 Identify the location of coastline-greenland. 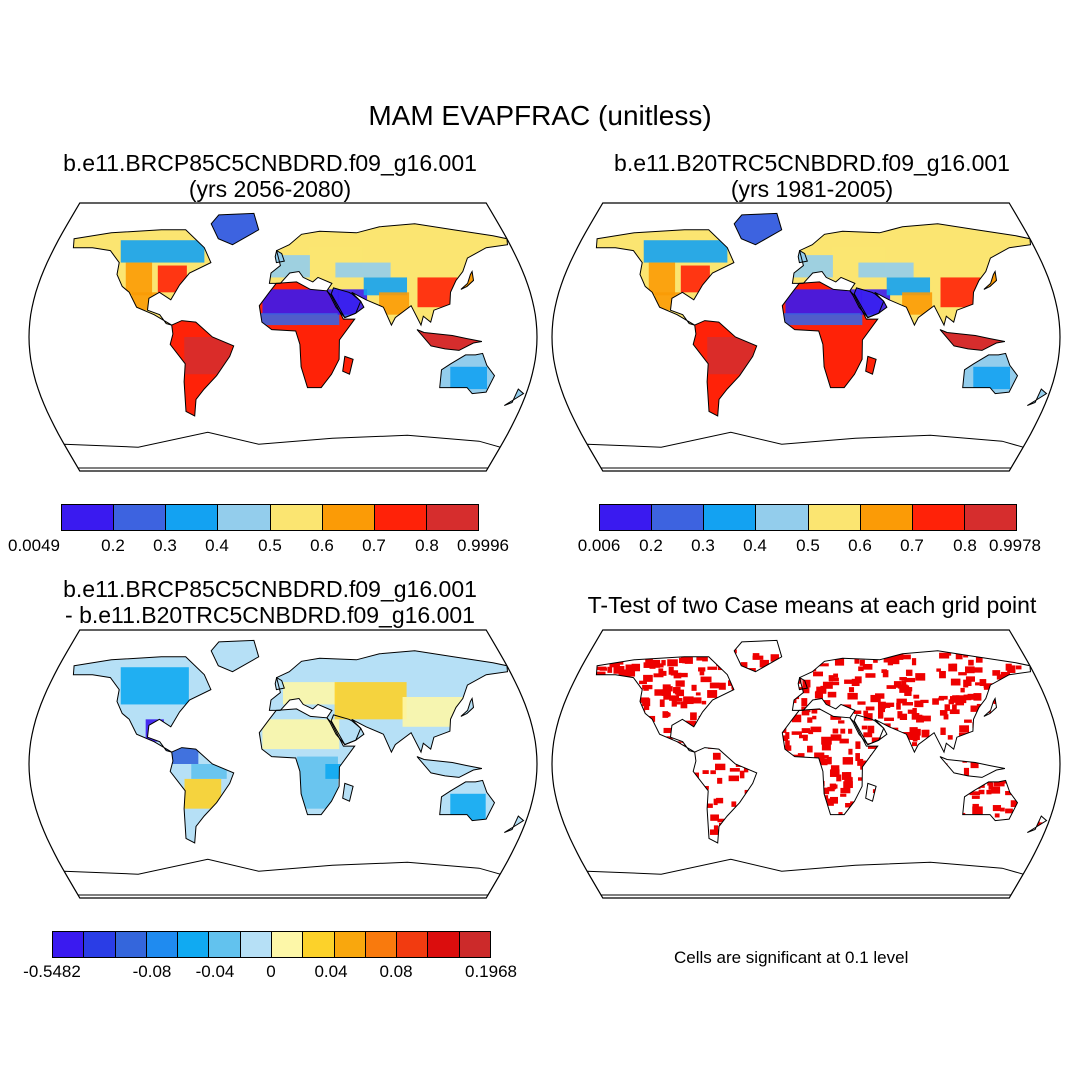
(758, 229).